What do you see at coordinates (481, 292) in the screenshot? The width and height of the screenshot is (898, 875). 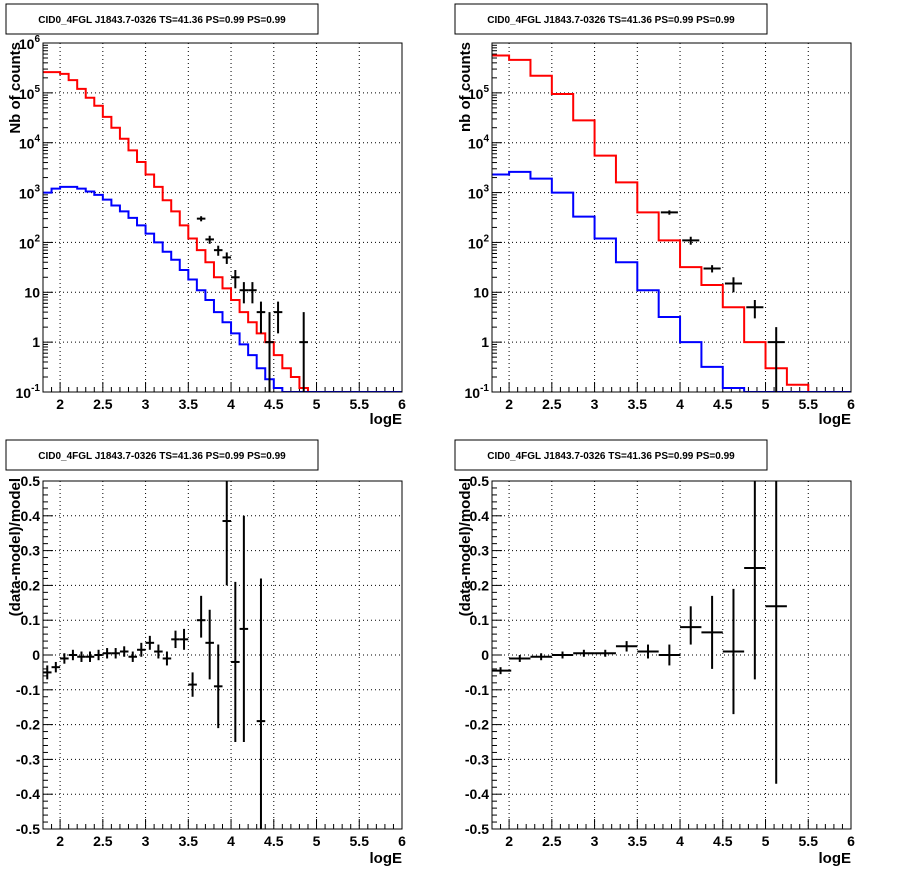 I see `y-tick-label: 10` at bounding box center [481, 292].